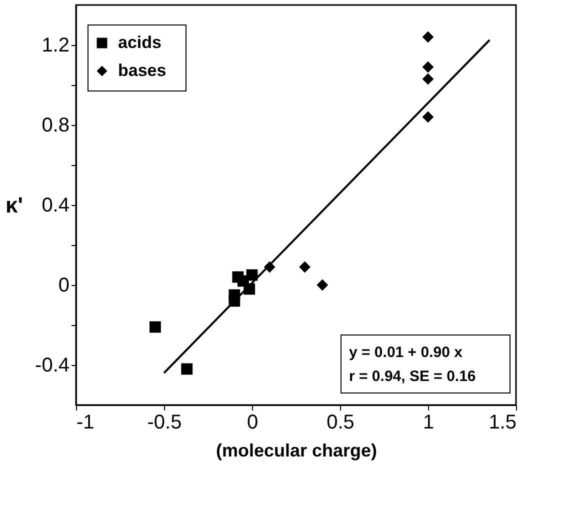  Describe the element at coordinates (56, 45) in the screenshot. I see `y-tick-label: 1.2` at that location.